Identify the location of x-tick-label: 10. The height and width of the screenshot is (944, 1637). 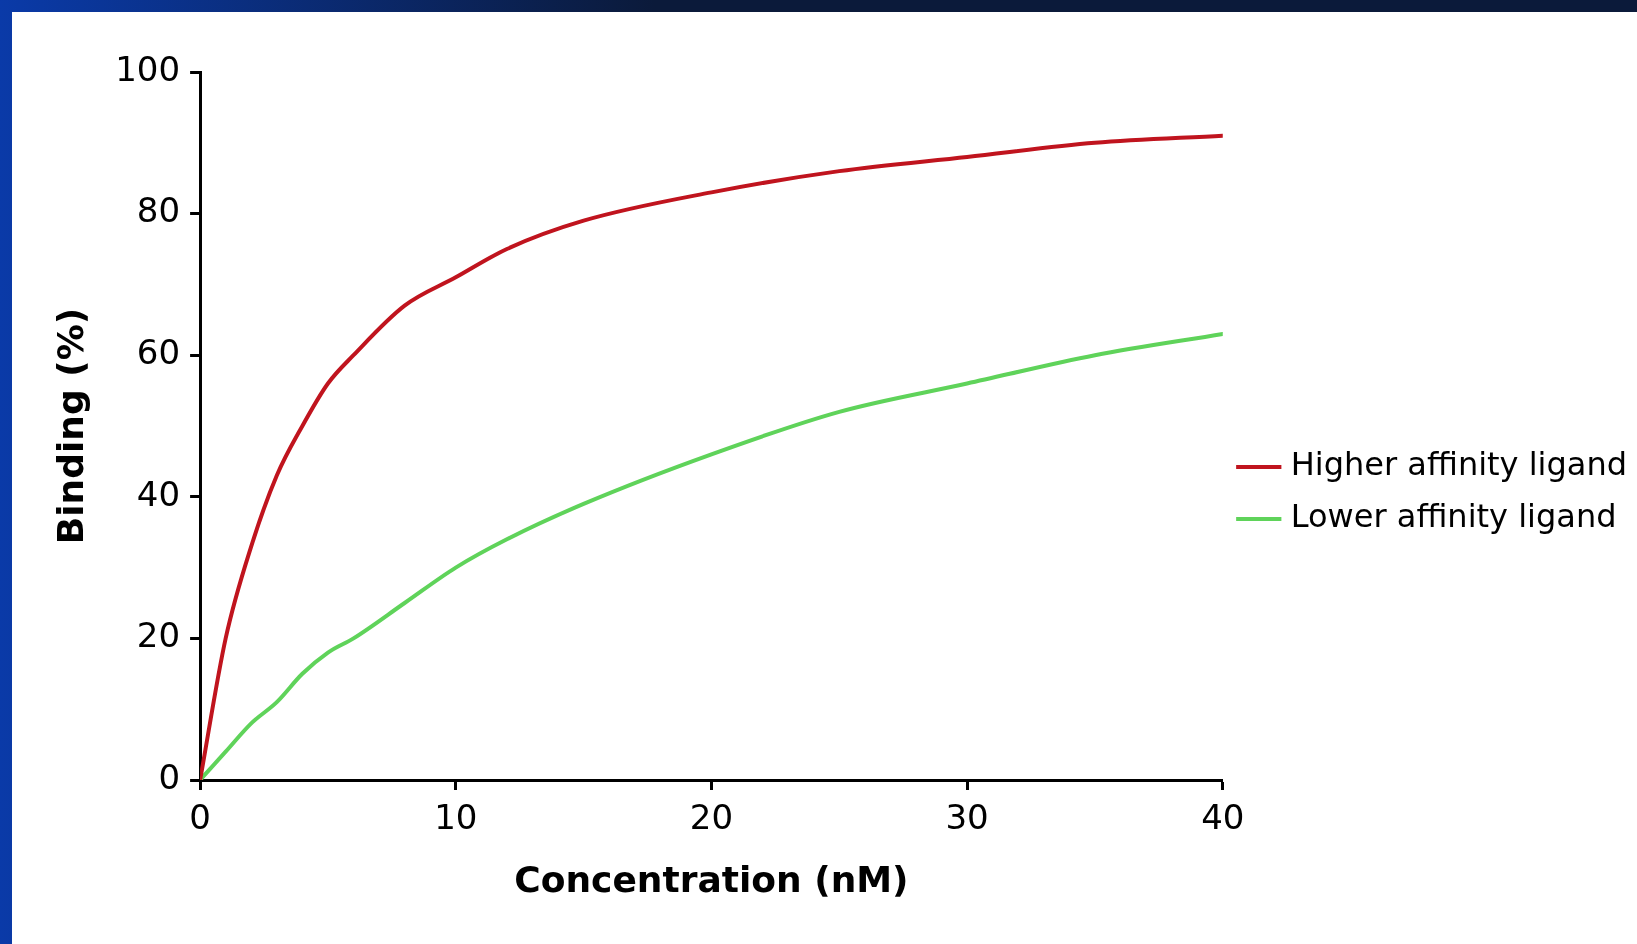
(456, 817).